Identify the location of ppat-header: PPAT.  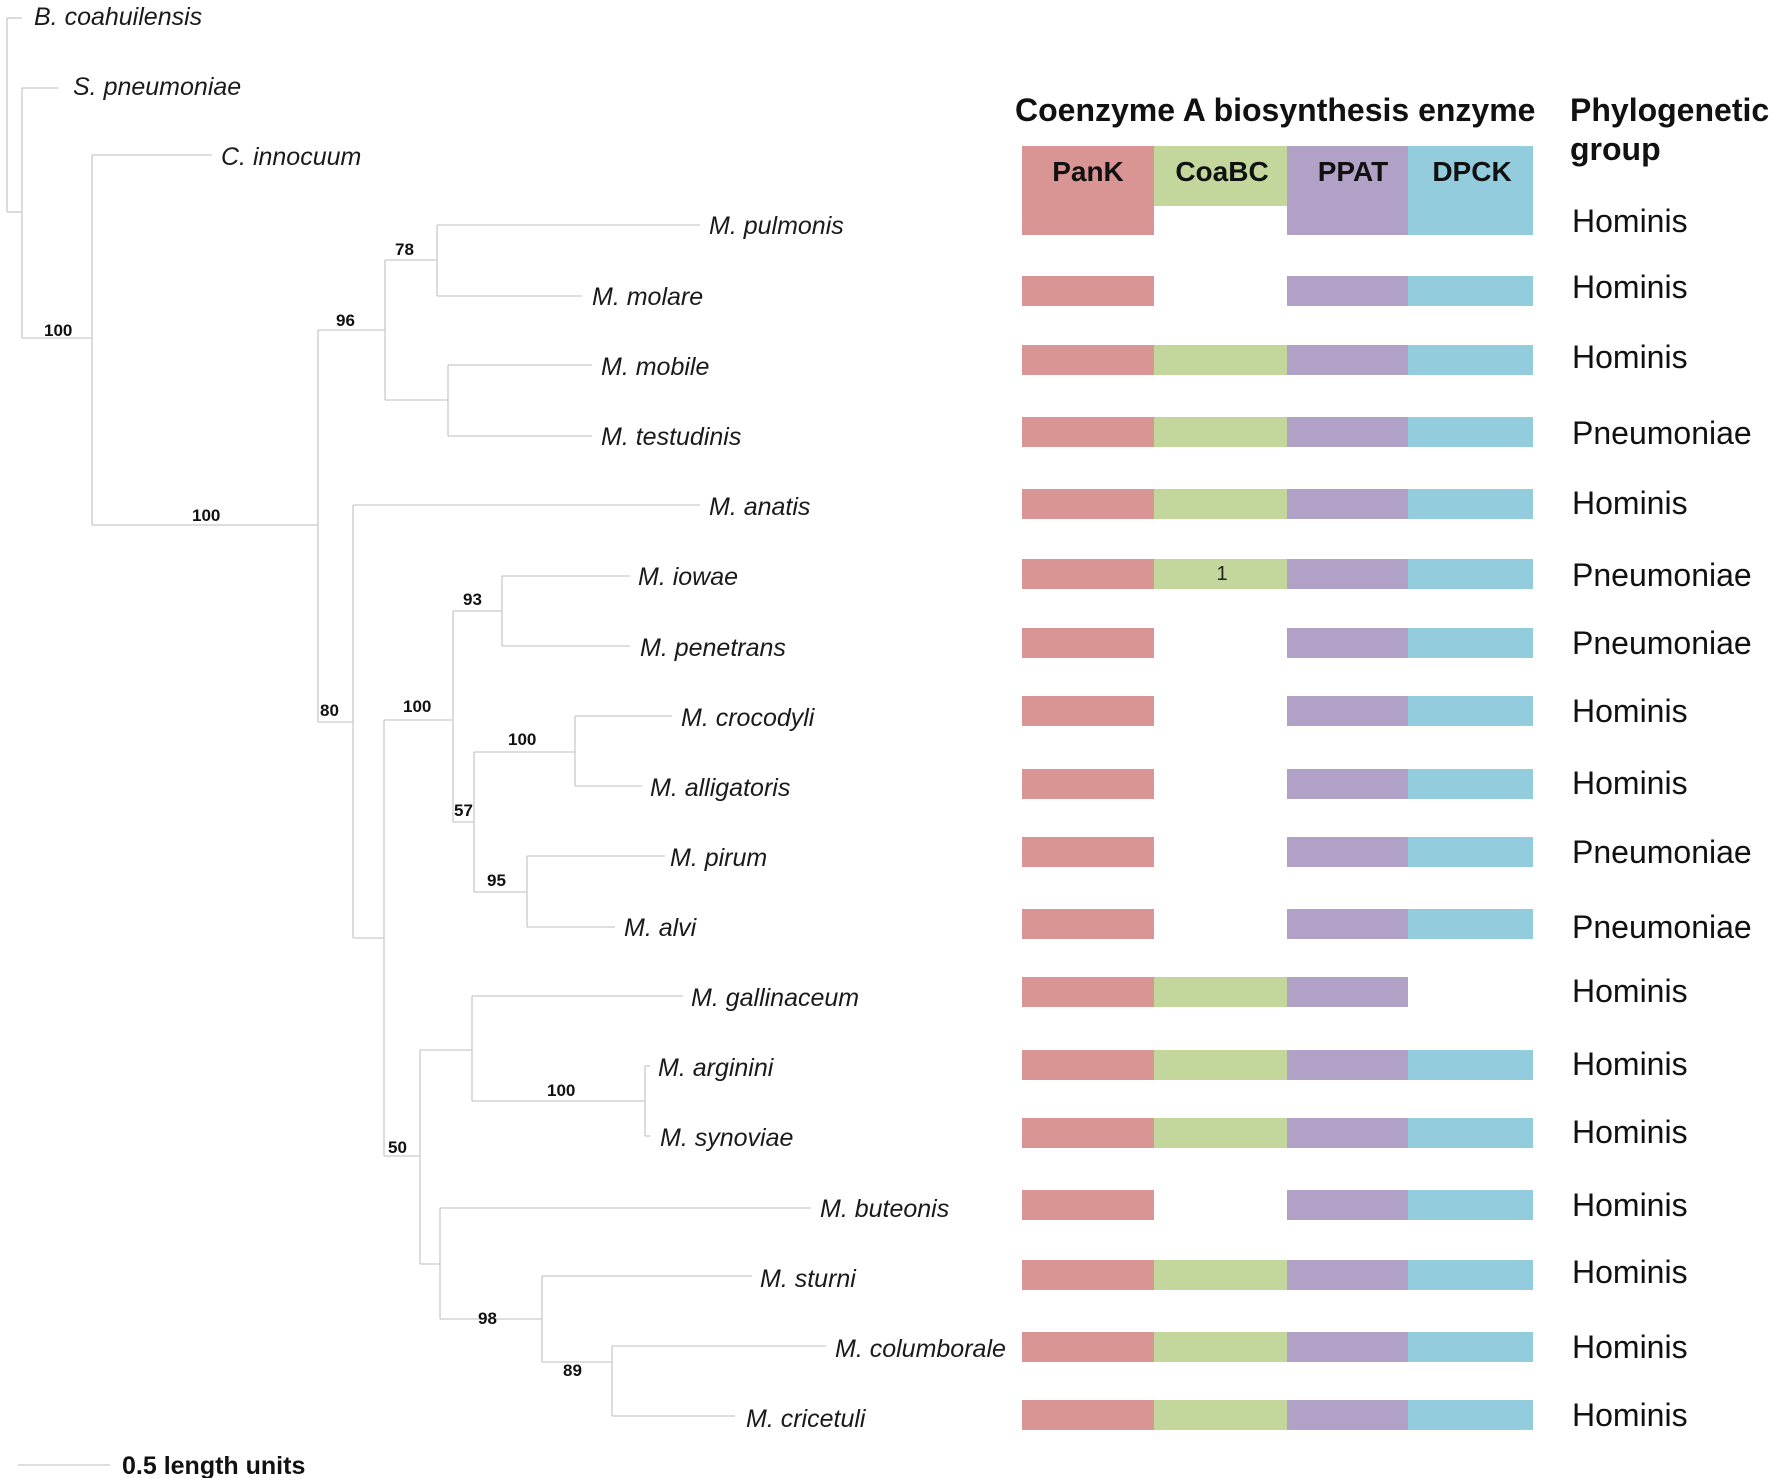
(1353, 171).